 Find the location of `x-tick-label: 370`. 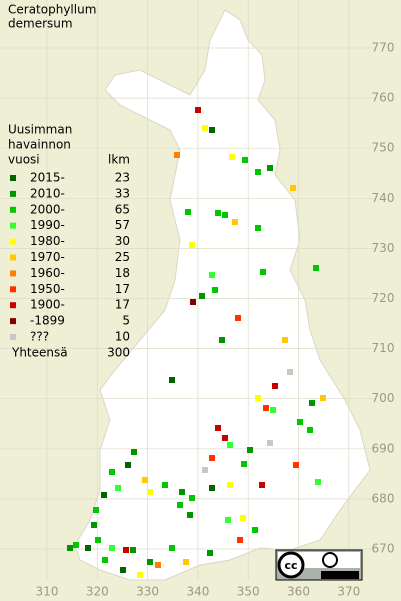

x-tick-label: 370 is located at coordinates (348, 592).